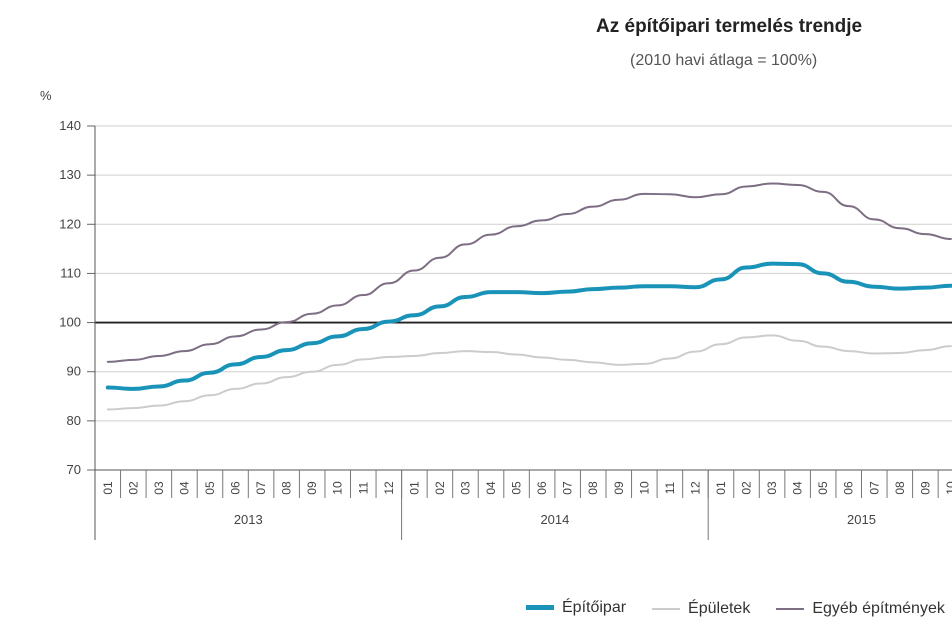 The image size is (952, 638). I want to click on y-tick-label: 90, so click(74, 371).